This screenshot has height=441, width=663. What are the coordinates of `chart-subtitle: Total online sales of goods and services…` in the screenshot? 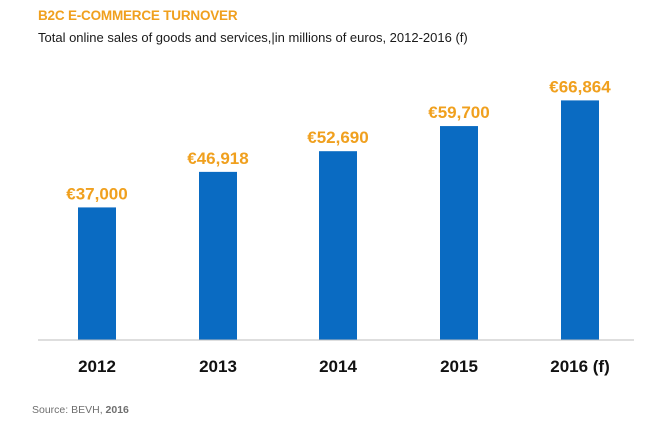 It's located at (253, 37).